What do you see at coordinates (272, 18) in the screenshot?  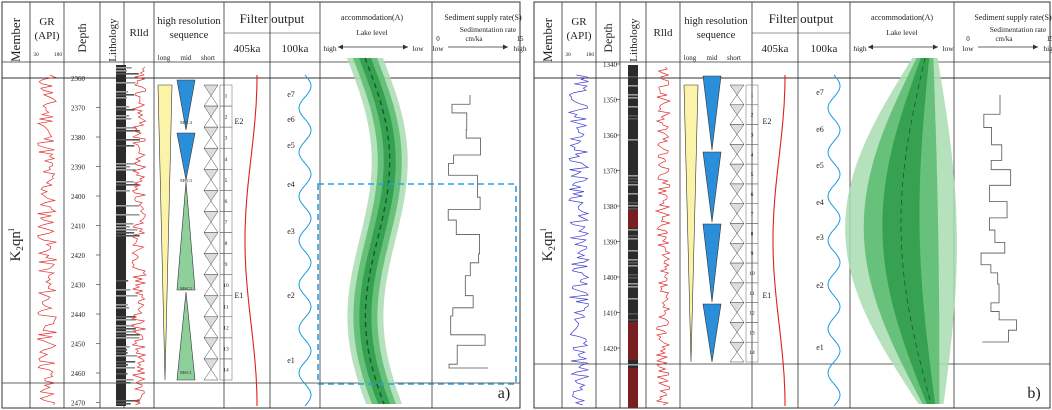 I see `filter-output-header: Filter output` at bounding box center [272, 18].